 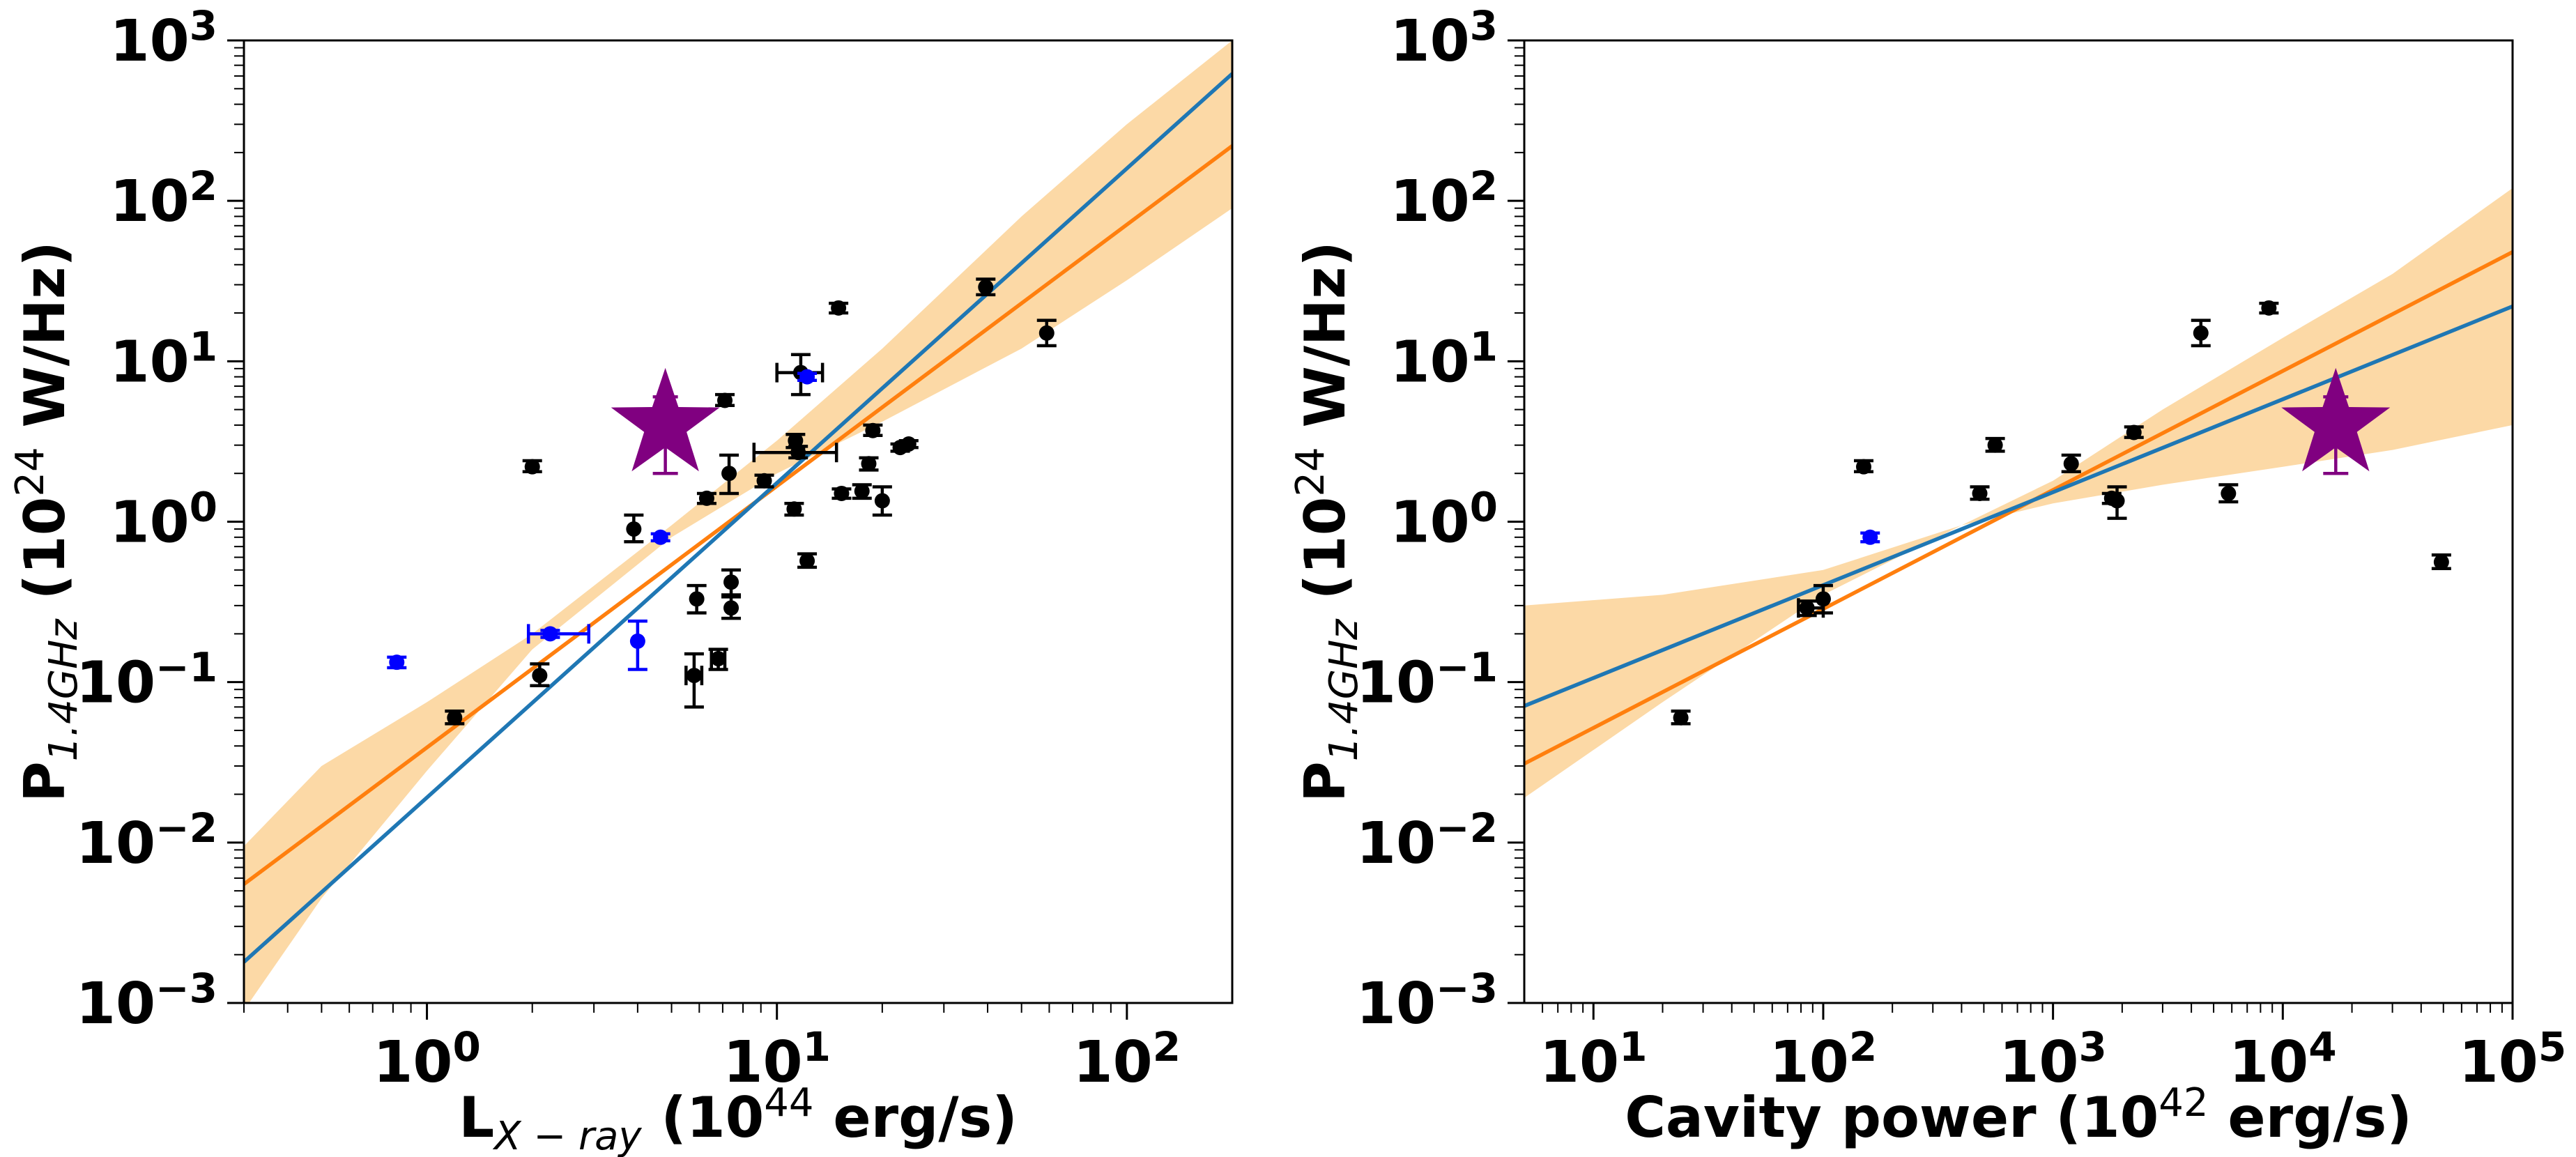 What do you see at coordinates (2282, 1059) in the screenshot?
I see `right-x-tick-label: 104` at bounding box center [2282, 1059].